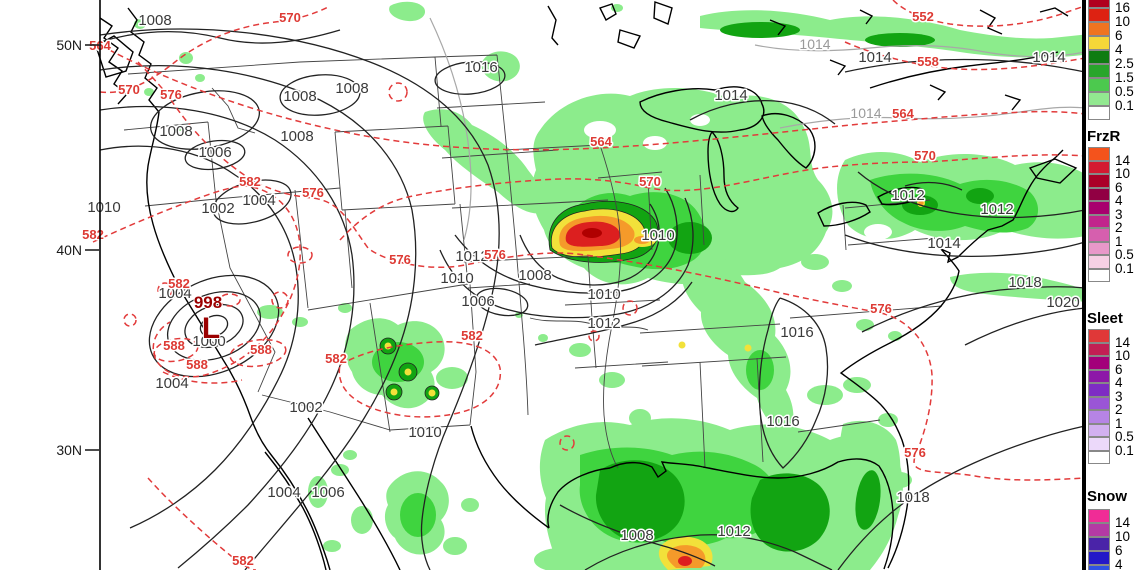 The height and width of the screenshot is (570, 1140). What do you see at coordinates (1123, 522) in the screenshot?
I see `snow-legend-value: 14` at bounding box center [1123, 522].